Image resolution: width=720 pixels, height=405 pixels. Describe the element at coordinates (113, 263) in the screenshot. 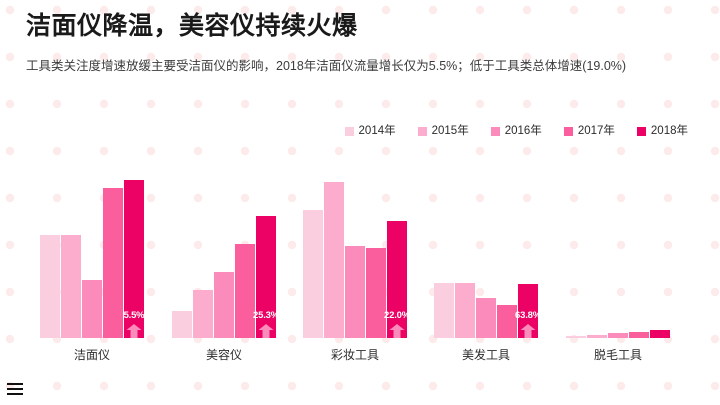

I see `bar-洁面仪-2017年` at that location.